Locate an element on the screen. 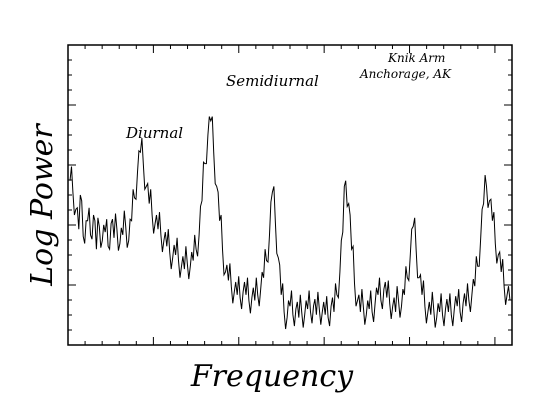 This screenshot has width=540, height=415. annotation-semidiurnal: Semidiurnal is located at coordinates (272, 81).